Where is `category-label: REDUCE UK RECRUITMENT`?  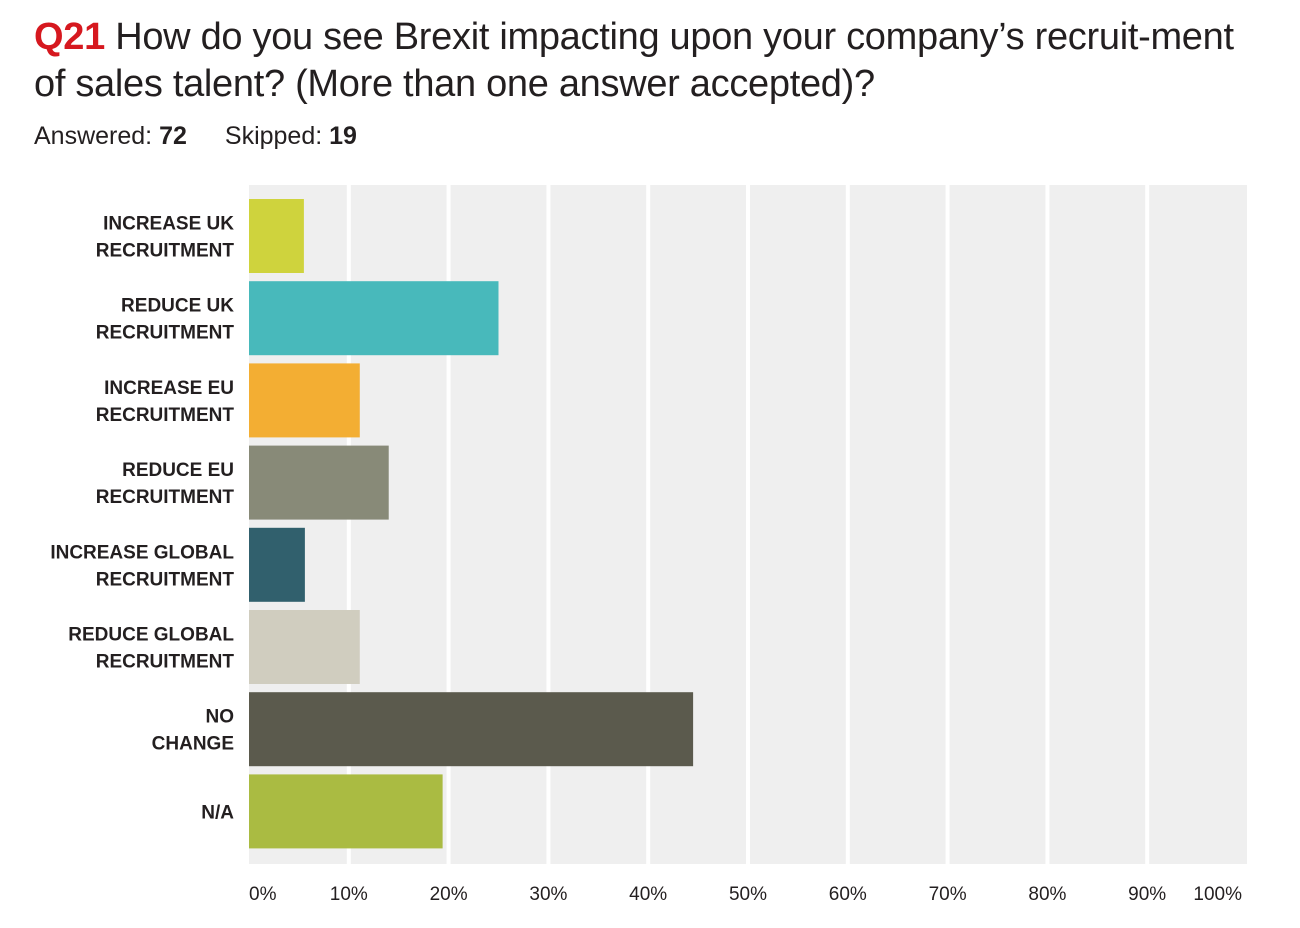 category-label: REDUCE UK RECRUITMENT is located at coordinates (165, 320).